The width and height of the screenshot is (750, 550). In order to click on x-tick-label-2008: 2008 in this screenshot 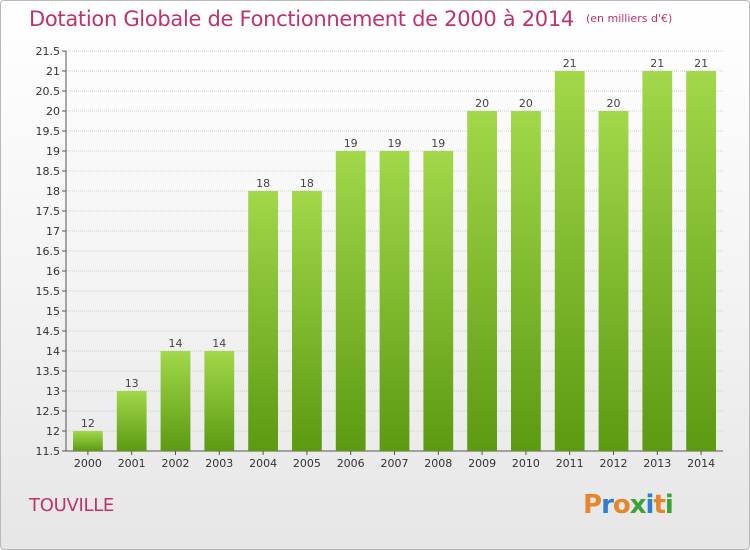, I will do `click(438, 463)`.